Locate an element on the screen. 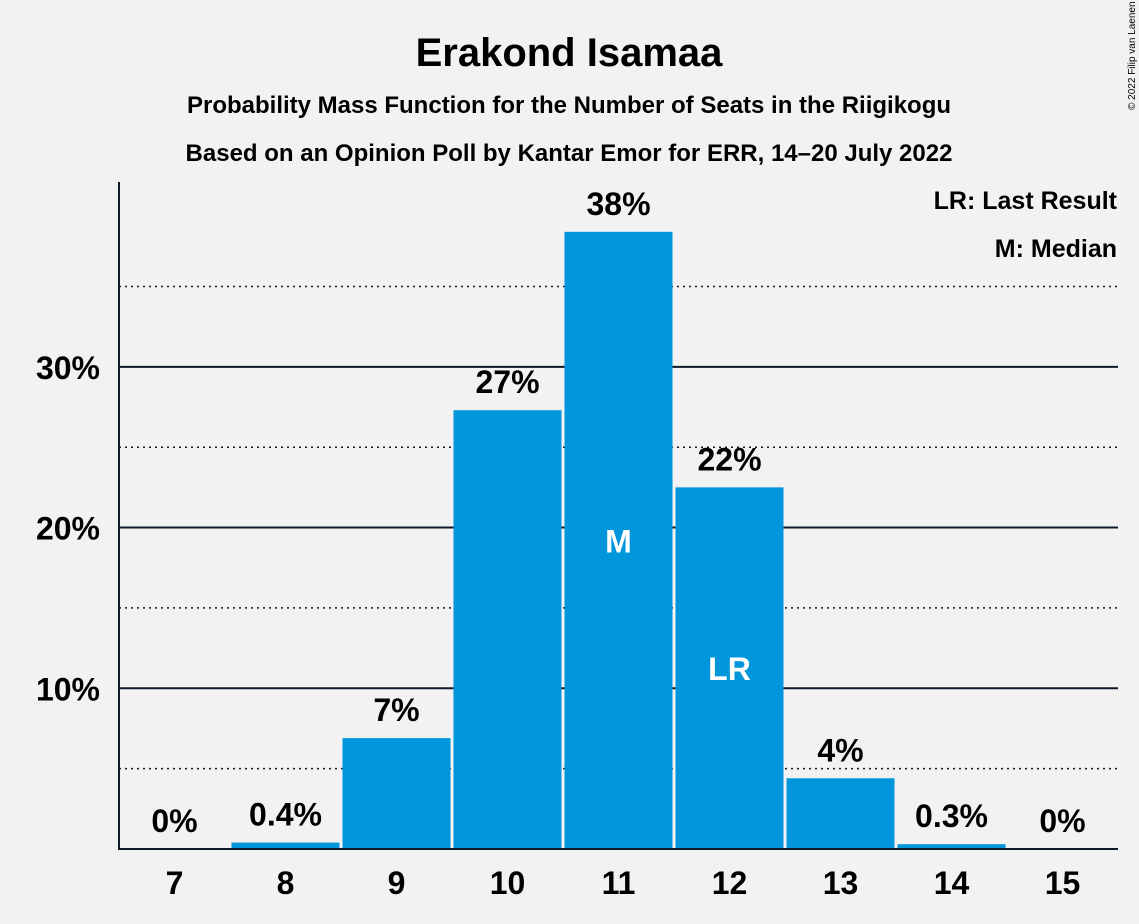 This screenshot has height=924, width=1139. chart-title: Erakond Isamaa is located at coordinates (570, 53).